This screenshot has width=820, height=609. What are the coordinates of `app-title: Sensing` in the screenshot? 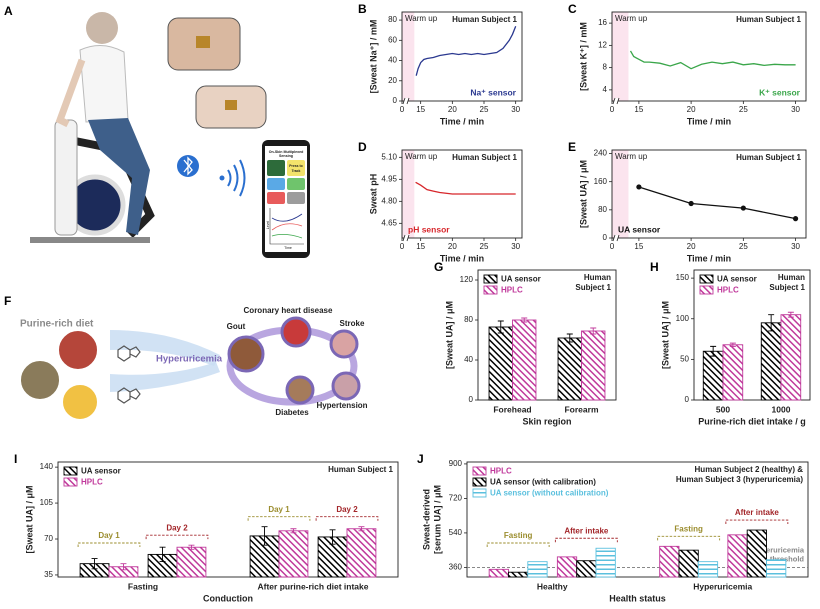 It's located at (286, 156).